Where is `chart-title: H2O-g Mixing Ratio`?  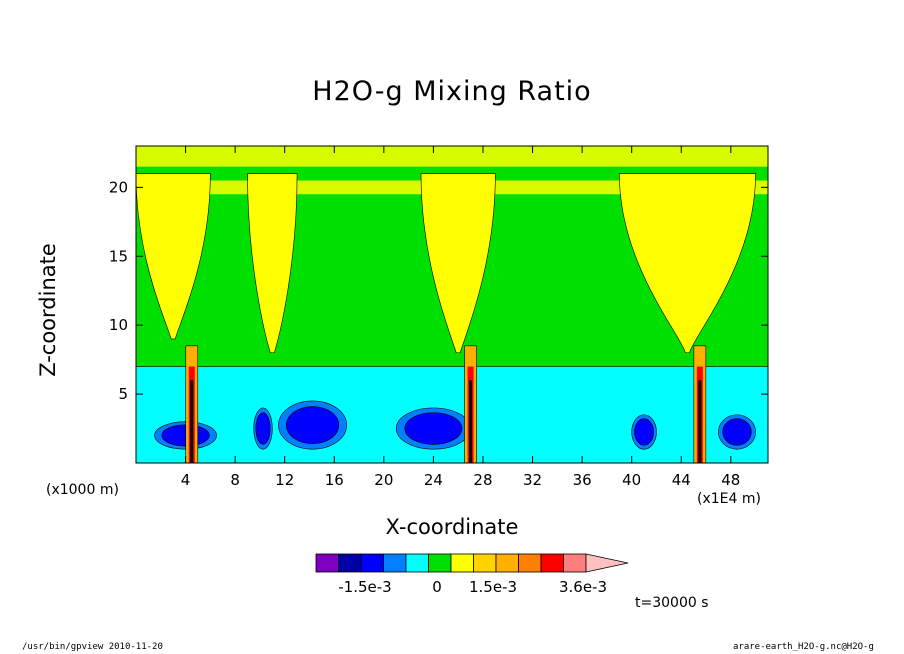
chart-title: H2O-g Mixing Ratio is located at coordinates (452, 91).